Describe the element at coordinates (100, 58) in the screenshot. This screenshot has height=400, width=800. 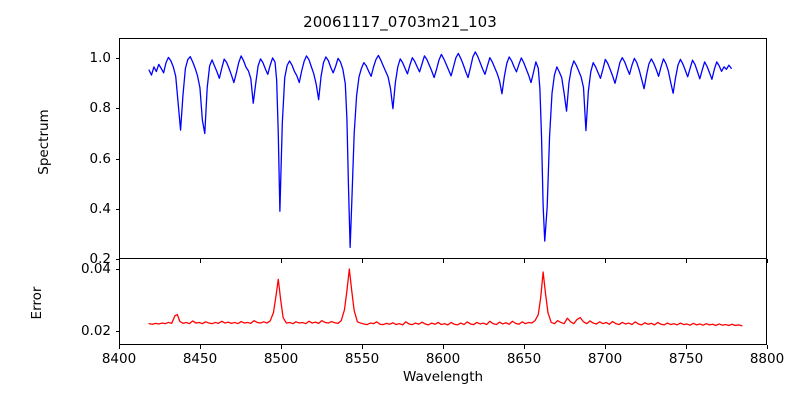
I see `spectrum-y-tick-label: 1.0` at that location.